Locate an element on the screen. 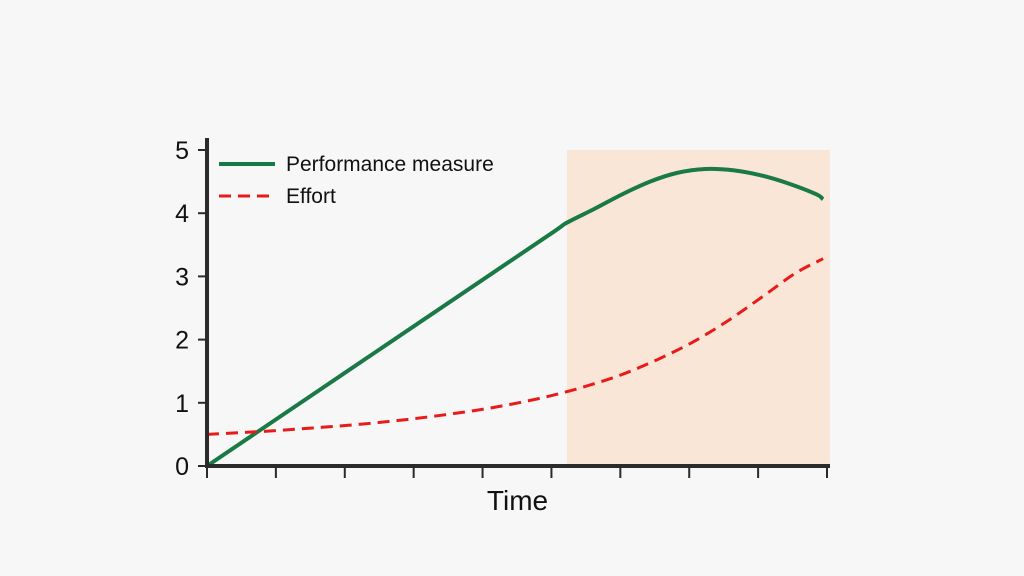  y-tick-label: 2 is located at coordinates (182, 341).